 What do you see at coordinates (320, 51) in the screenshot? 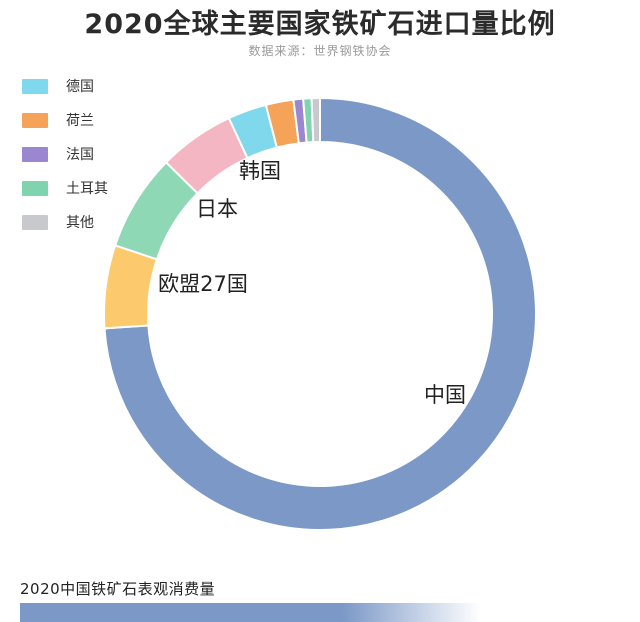
I see `chart-subtitle: 数据来源：世界钢铁协会` at bounding box center [320, 51].